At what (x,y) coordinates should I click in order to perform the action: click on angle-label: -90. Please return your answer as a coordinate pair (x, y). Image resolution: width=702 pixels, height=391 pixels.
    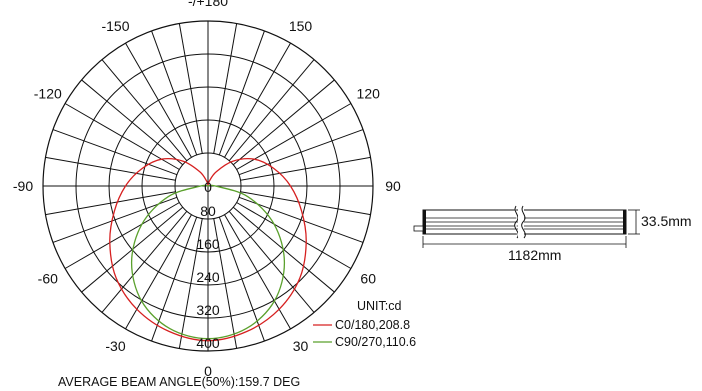
    Looking at the image, I should click on (23, 186).